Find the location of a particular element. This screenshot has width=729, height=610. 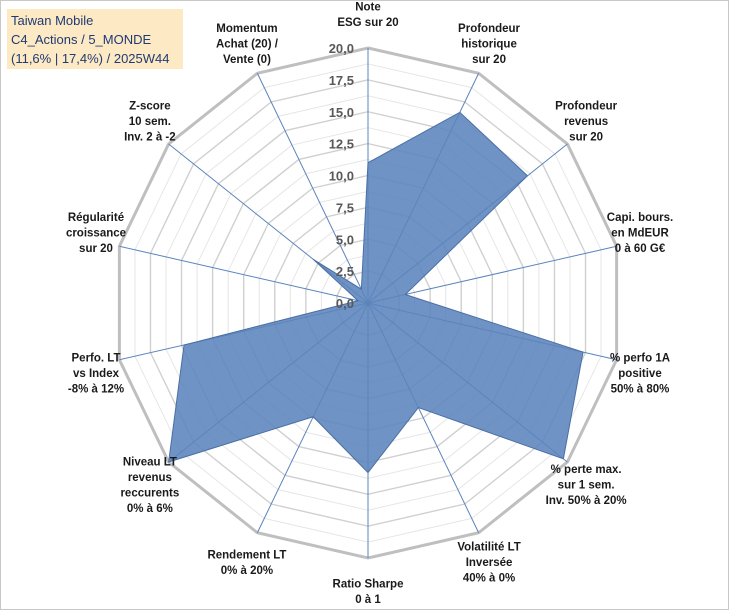

tick-label: 2,5 is located at coordinates (345, 271).